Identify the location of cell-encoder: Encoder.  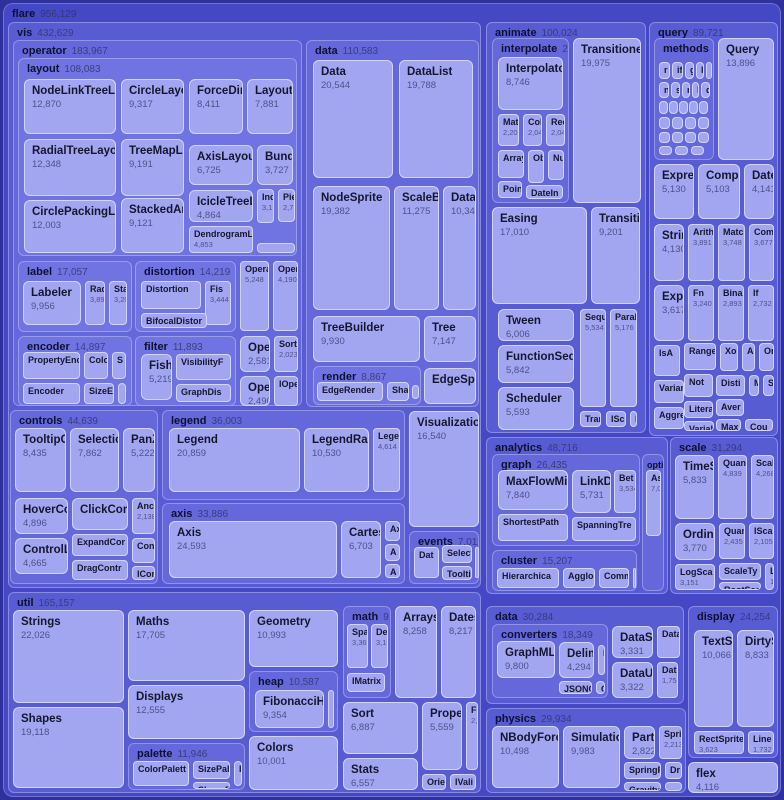
(51, 393).